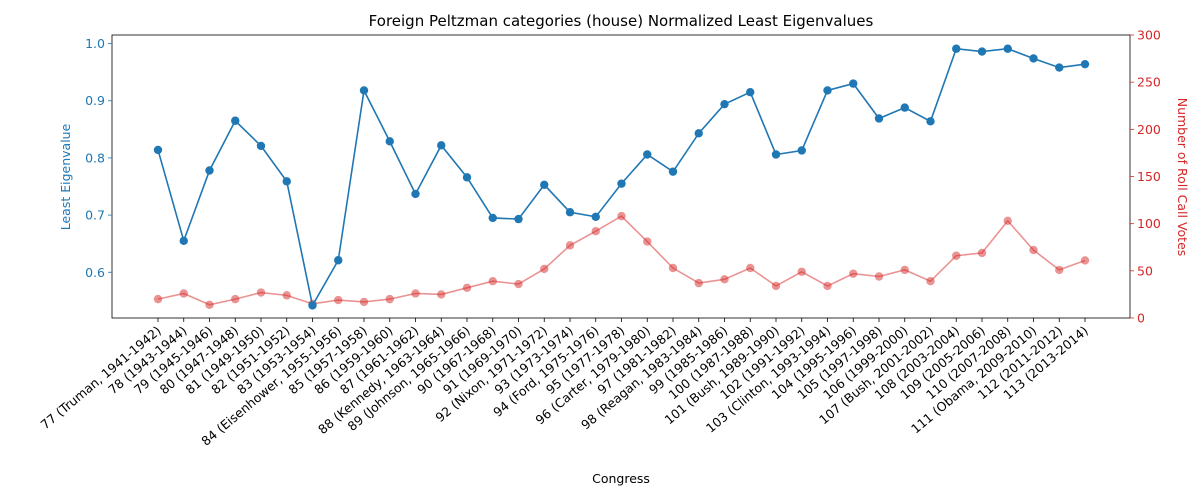 The image size is (1200, 500). Describe the element at coordinates (1141, 318) in the screenshot. I see `right-tick-label: 0` at that location.